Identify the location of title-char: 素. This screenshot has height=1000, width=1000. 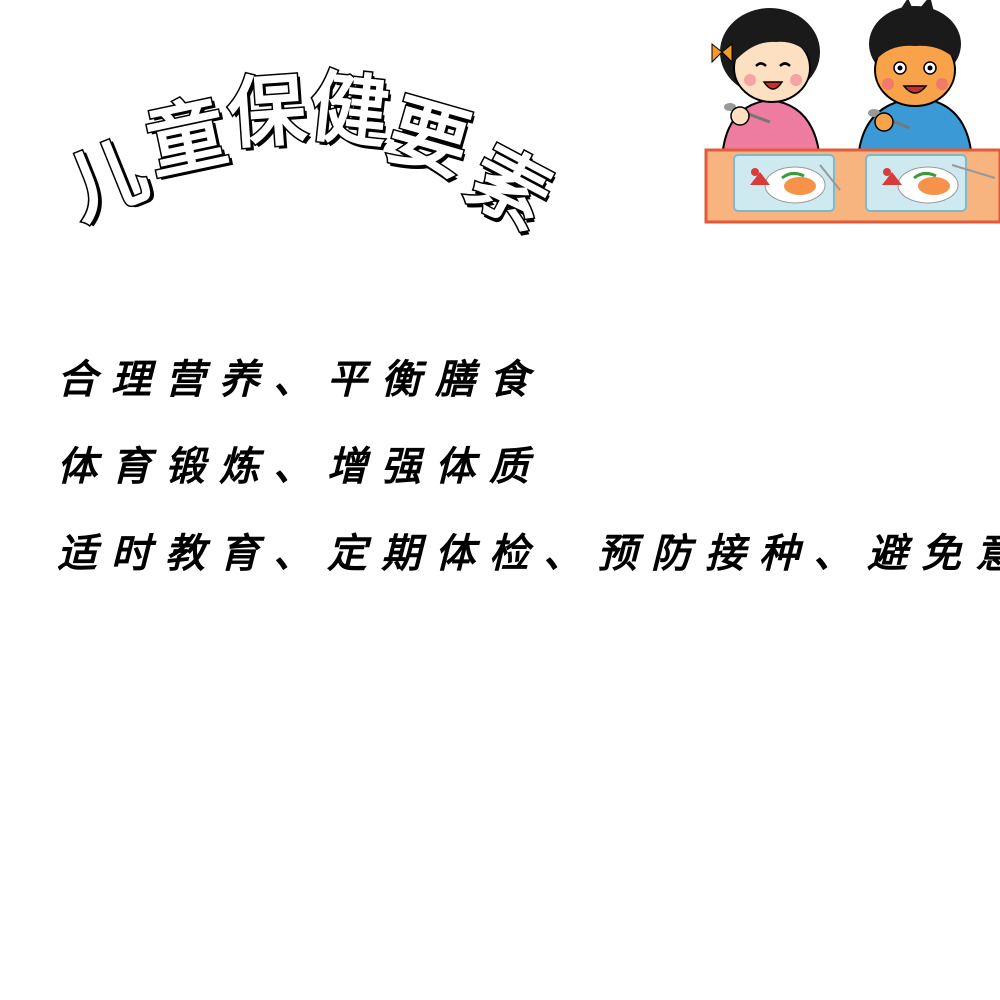
(509, 188).